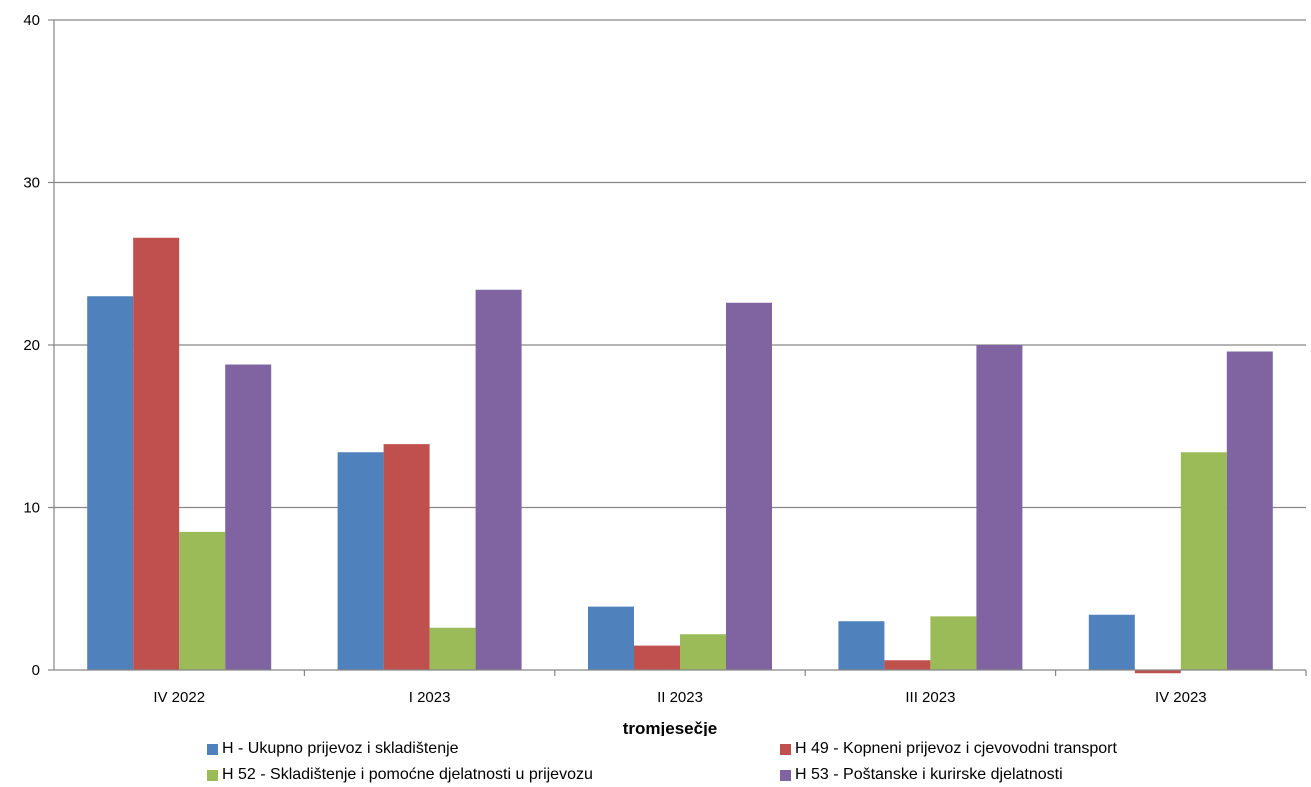  Describe the element at coordinates (36, 670) in the screenshot. I see `y-tick-label: 0` at that location.